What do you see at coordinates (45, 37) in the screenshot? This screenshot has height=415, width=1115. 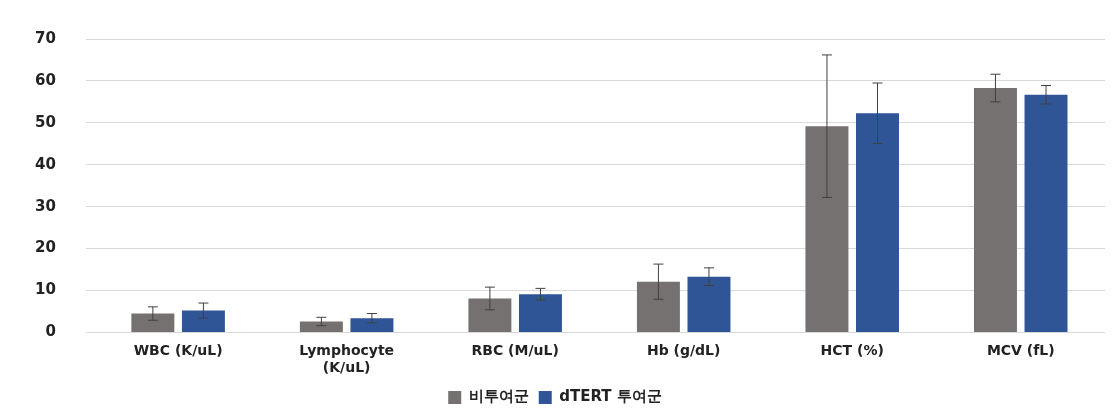 I see `y-tick-label: 70` at bounding box center [45, 37].